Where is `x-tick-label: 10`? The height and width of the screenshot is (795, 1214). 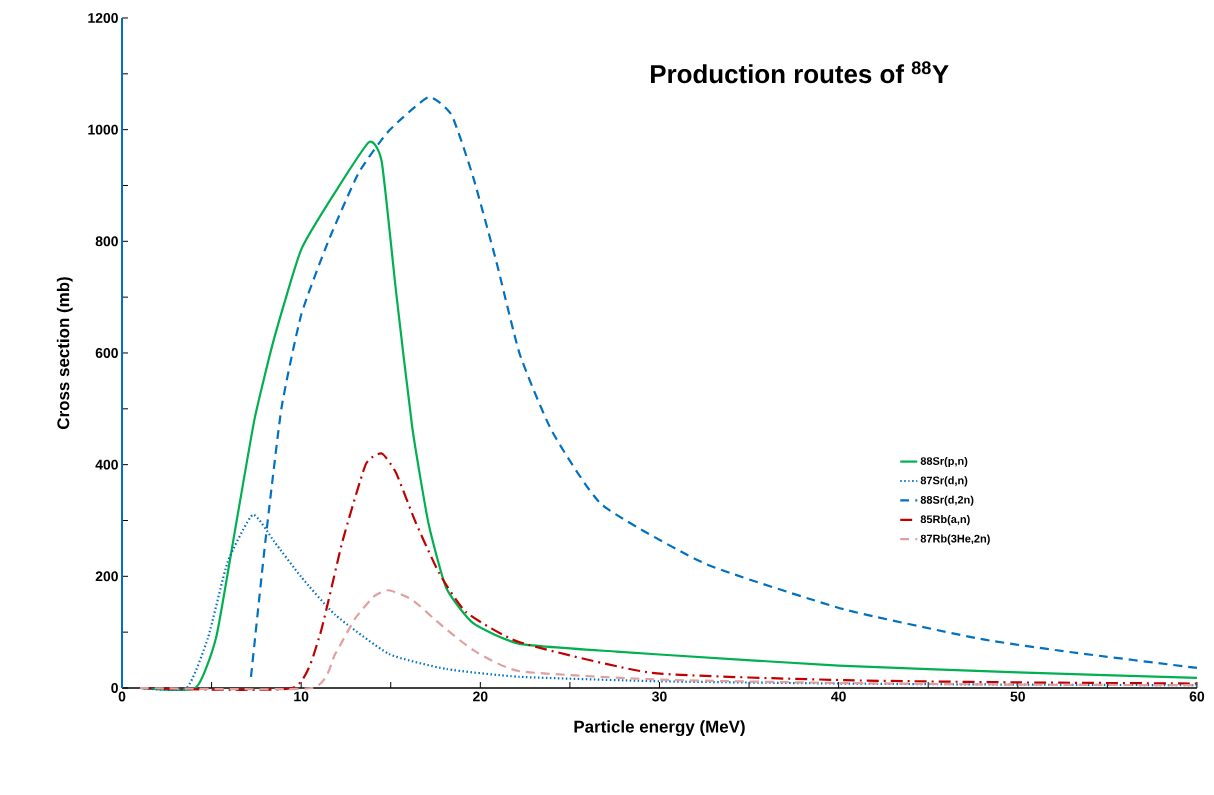
x-tick-label: 10 is located at coordinates (301, 696).